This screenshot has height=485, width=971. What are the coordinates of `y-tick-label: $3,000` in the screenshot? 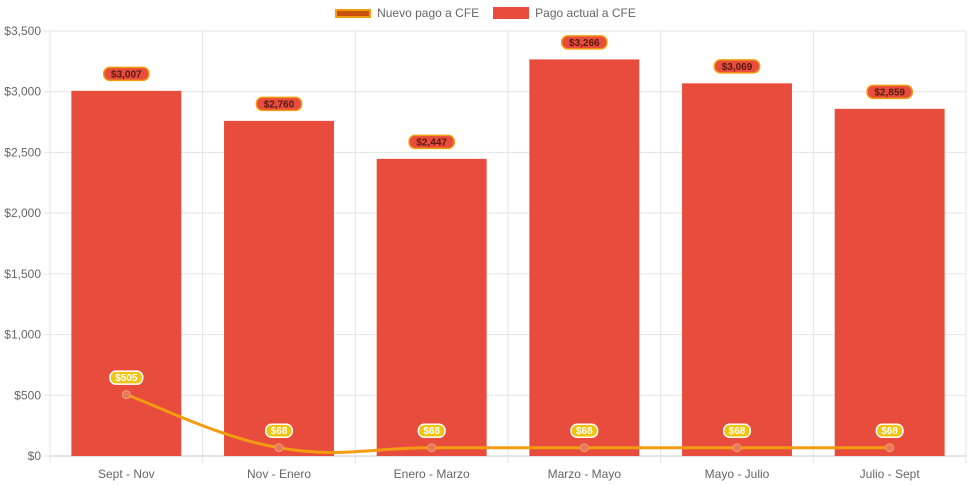 It's located at (22, 92).